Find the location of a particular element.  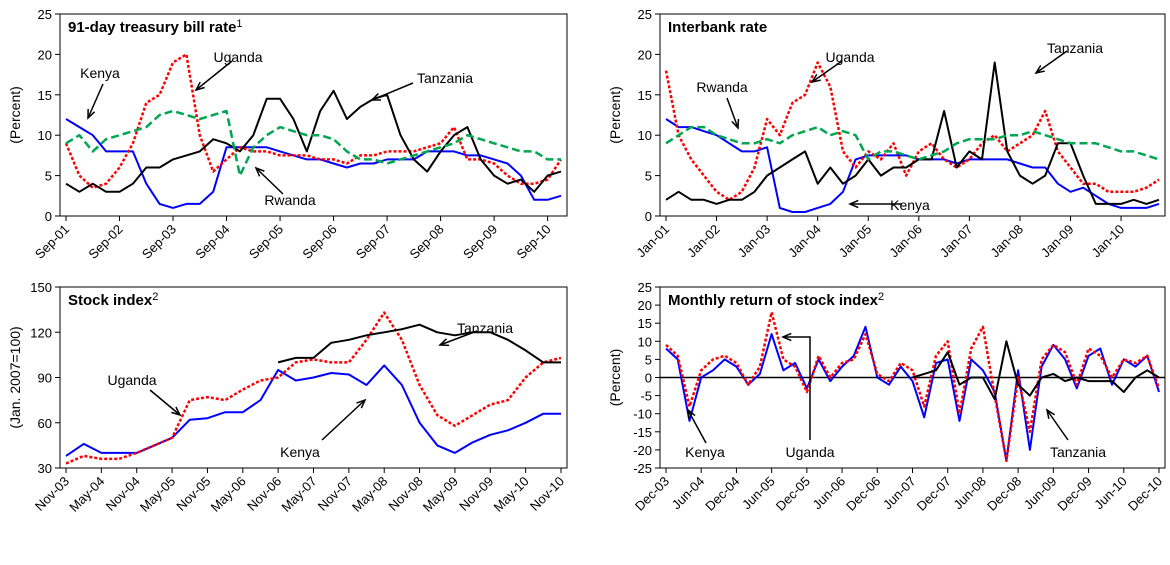

x-tick-label: Jan-05 is located at coordinates (855, 241).